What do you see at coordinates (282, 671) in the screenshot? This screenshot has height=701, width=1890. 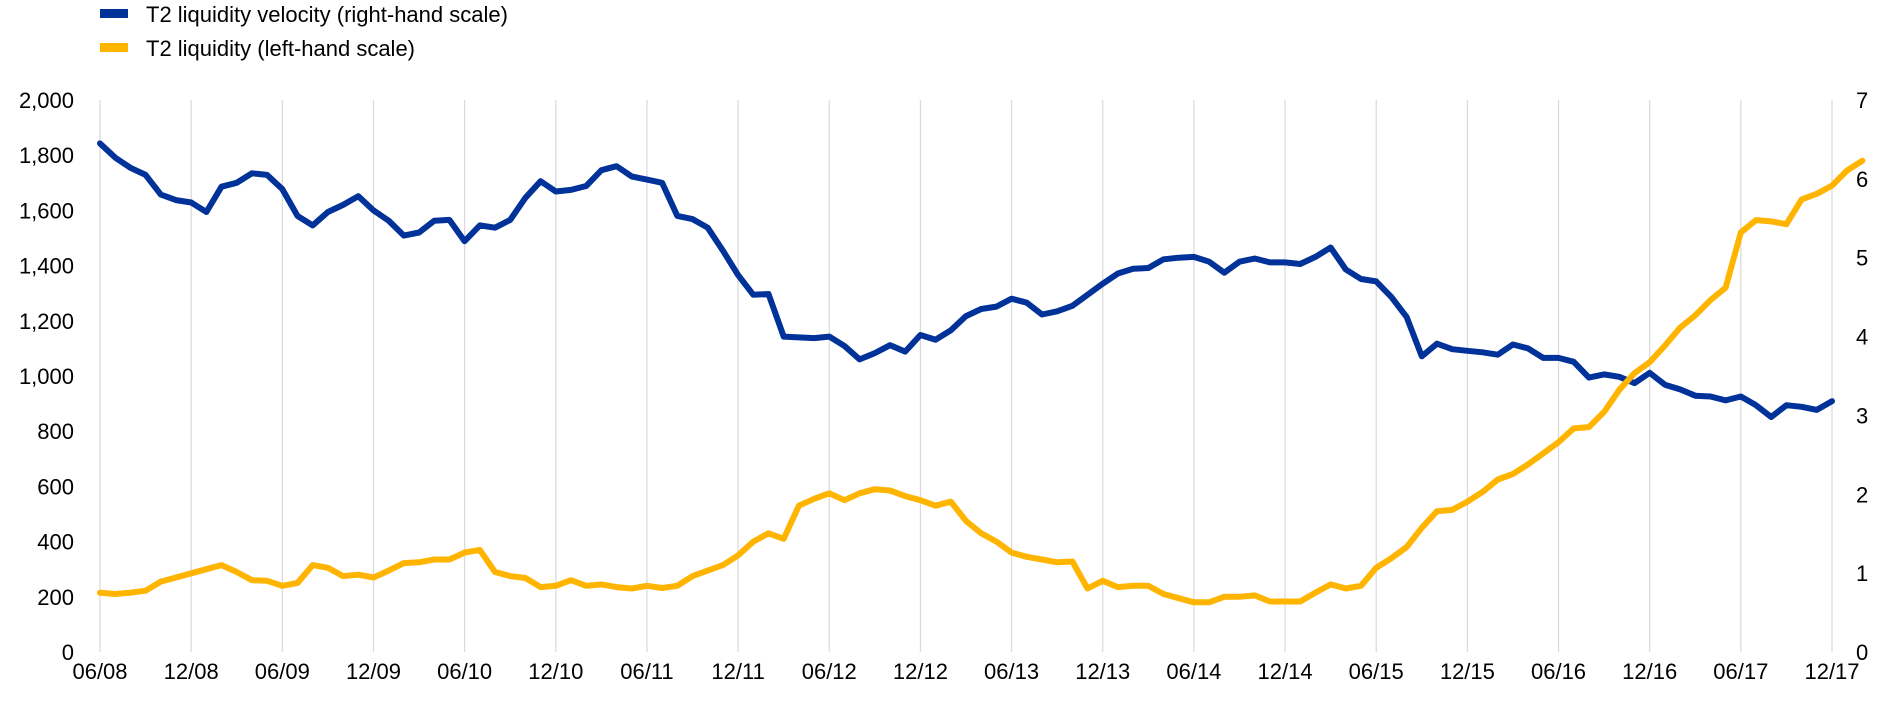 I see `x-tick-label: 06/09` at bounding box center [282, 671].